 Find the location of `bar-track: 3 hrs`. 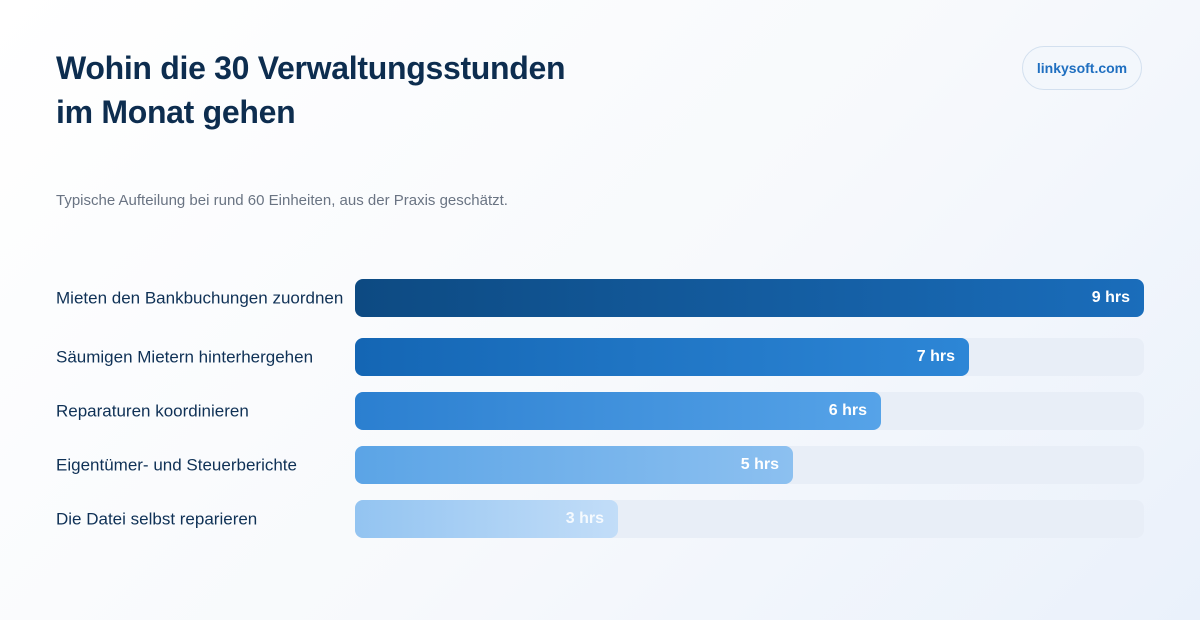

bar-track: 3 hrs is located at coordinates (749, 519).